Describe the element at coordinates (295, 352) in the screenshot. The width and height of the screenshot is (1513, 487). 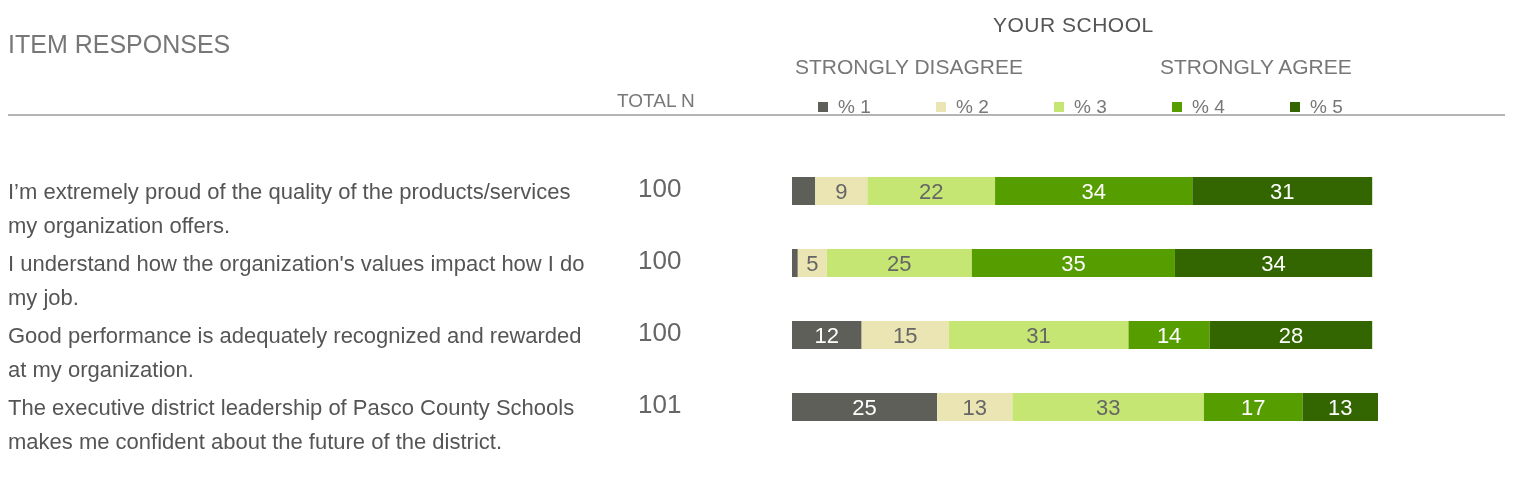
I see `y-tick-label: Good performance is adequately recognized and rewarded at my organization.` at that location.